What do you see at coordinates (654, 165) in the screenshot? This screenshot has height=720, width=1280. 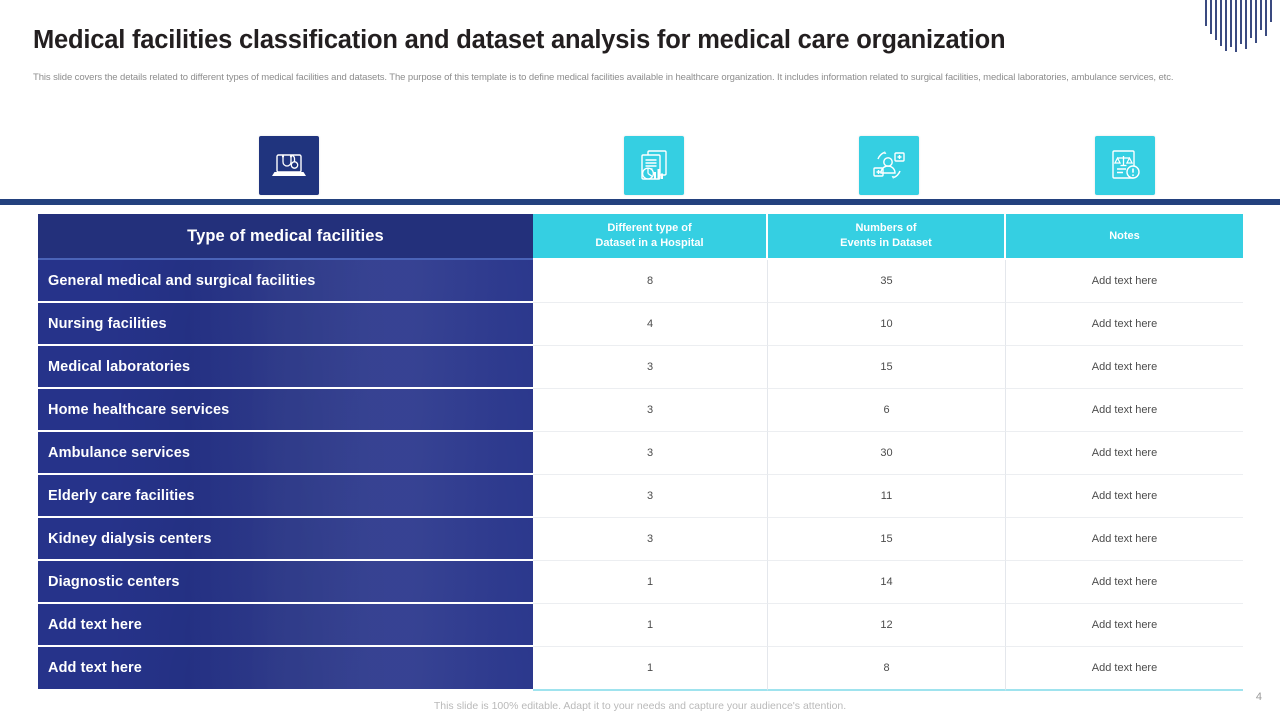 I see `documents-chart-icon` at bounding box center [654, 165].